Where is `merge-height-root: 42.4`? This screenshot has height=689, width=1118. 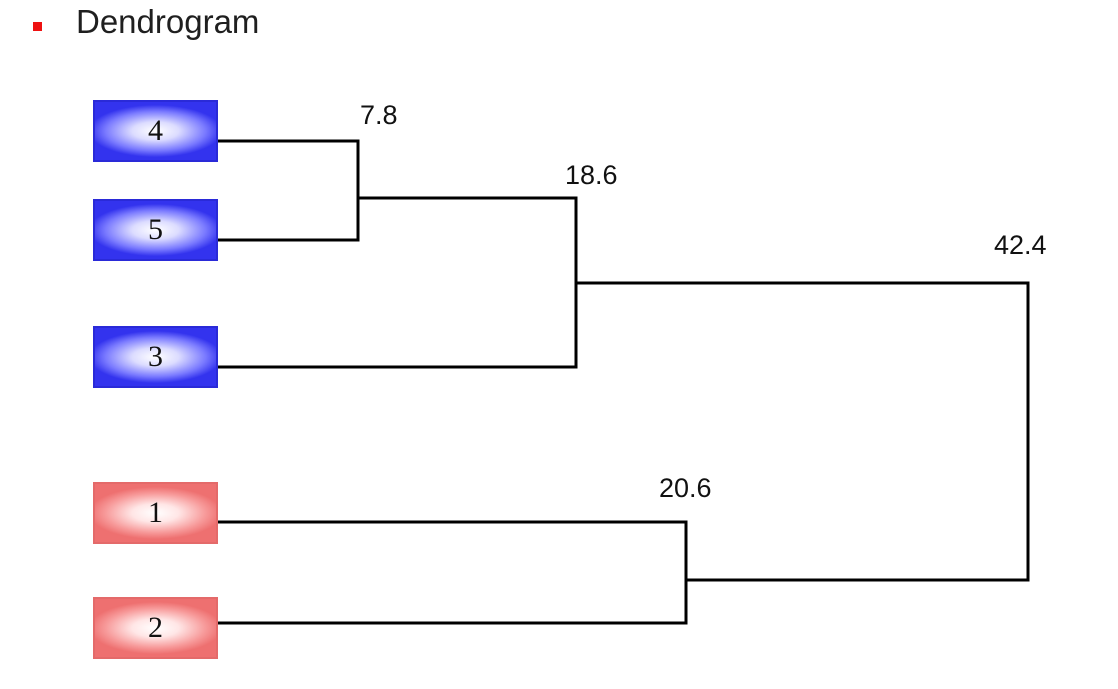
merge-height-root: 42.4 is located at coordinates (1020, 245).